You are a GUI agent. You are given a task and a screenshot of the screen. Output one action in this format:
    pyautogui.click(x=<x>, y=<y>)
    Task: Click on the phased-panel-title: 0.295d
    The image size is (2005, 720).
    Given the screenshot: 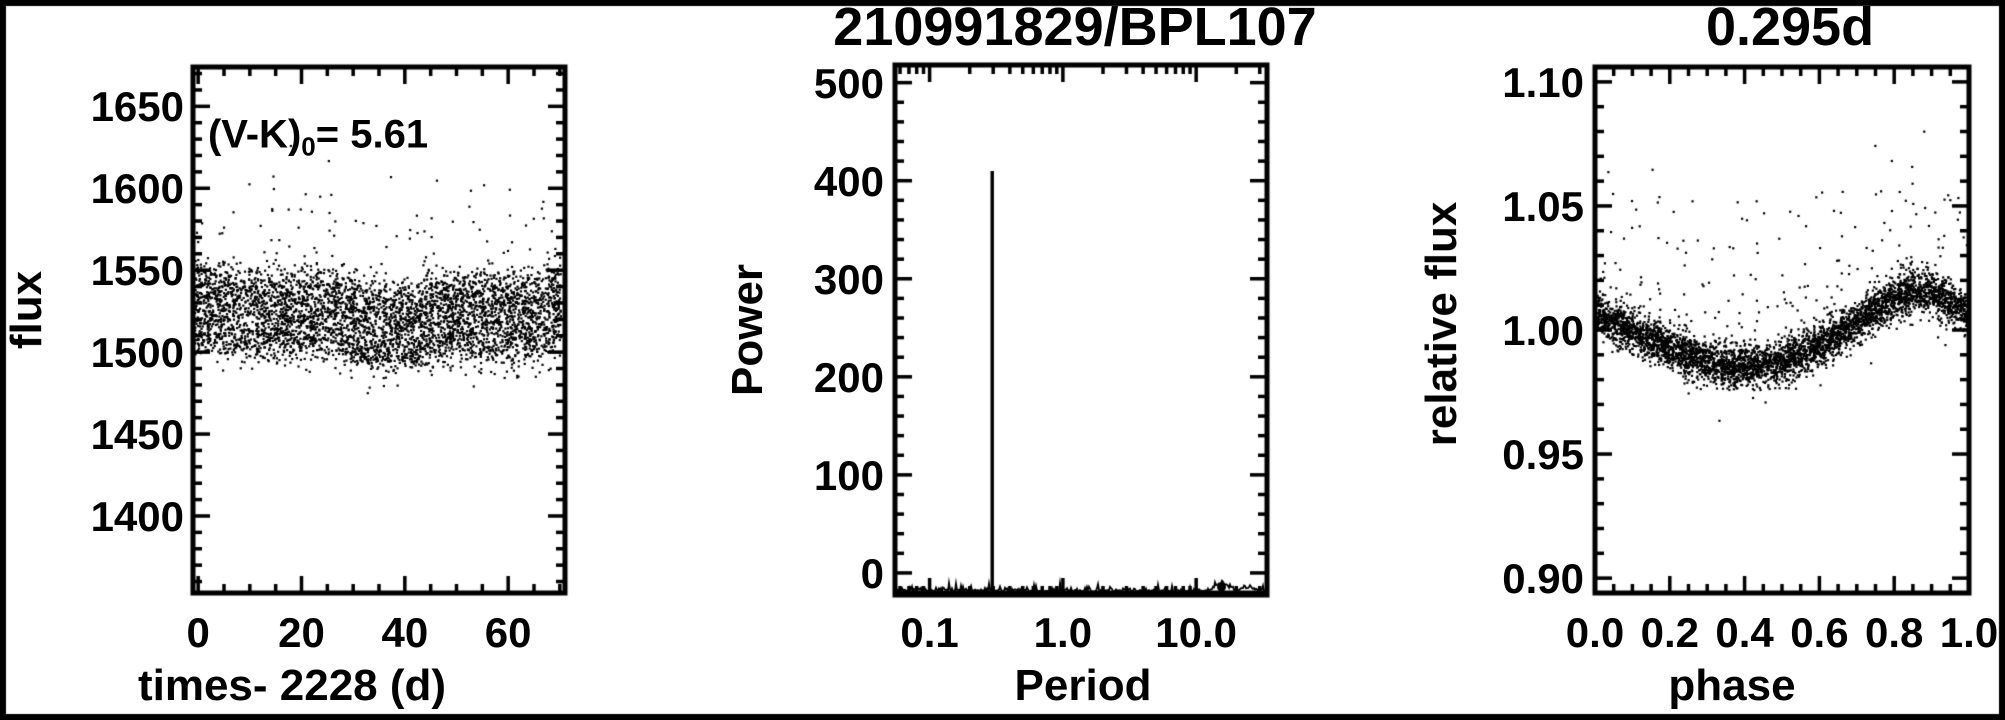 What is the action you would take?
    pyautogui.click(x=1790, y=28)
    